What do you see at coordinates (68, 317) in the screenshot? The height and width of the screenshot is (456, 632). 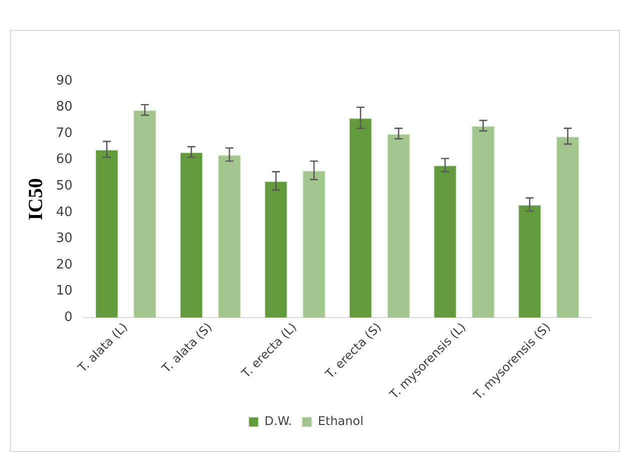 I see `y-tick-label: 0` at bounding box center [68, 317].